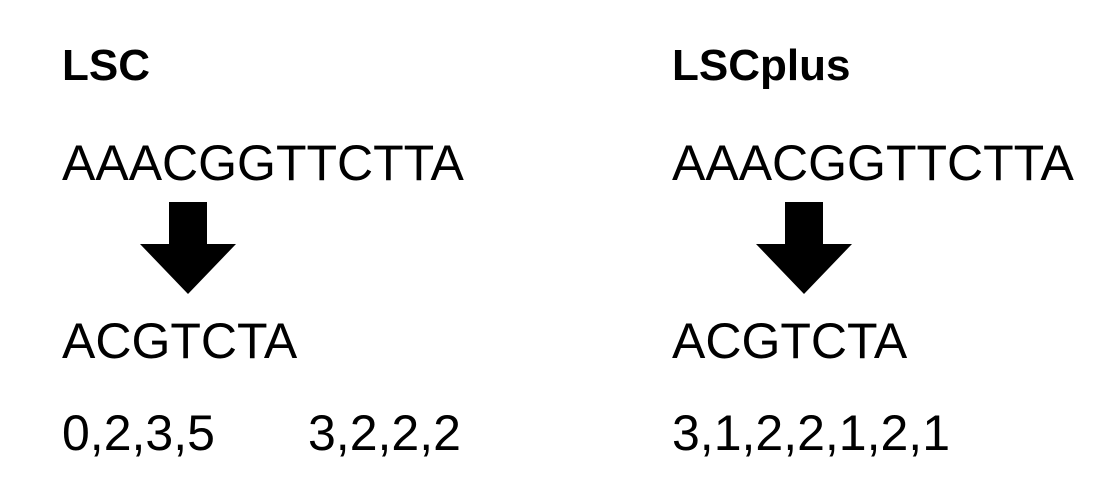 The image size is (1116, 494). Describe the element at coordinates (180, 341) in the screenshot. I see `lsc-output-sequence: ACGTCTA` at that location.